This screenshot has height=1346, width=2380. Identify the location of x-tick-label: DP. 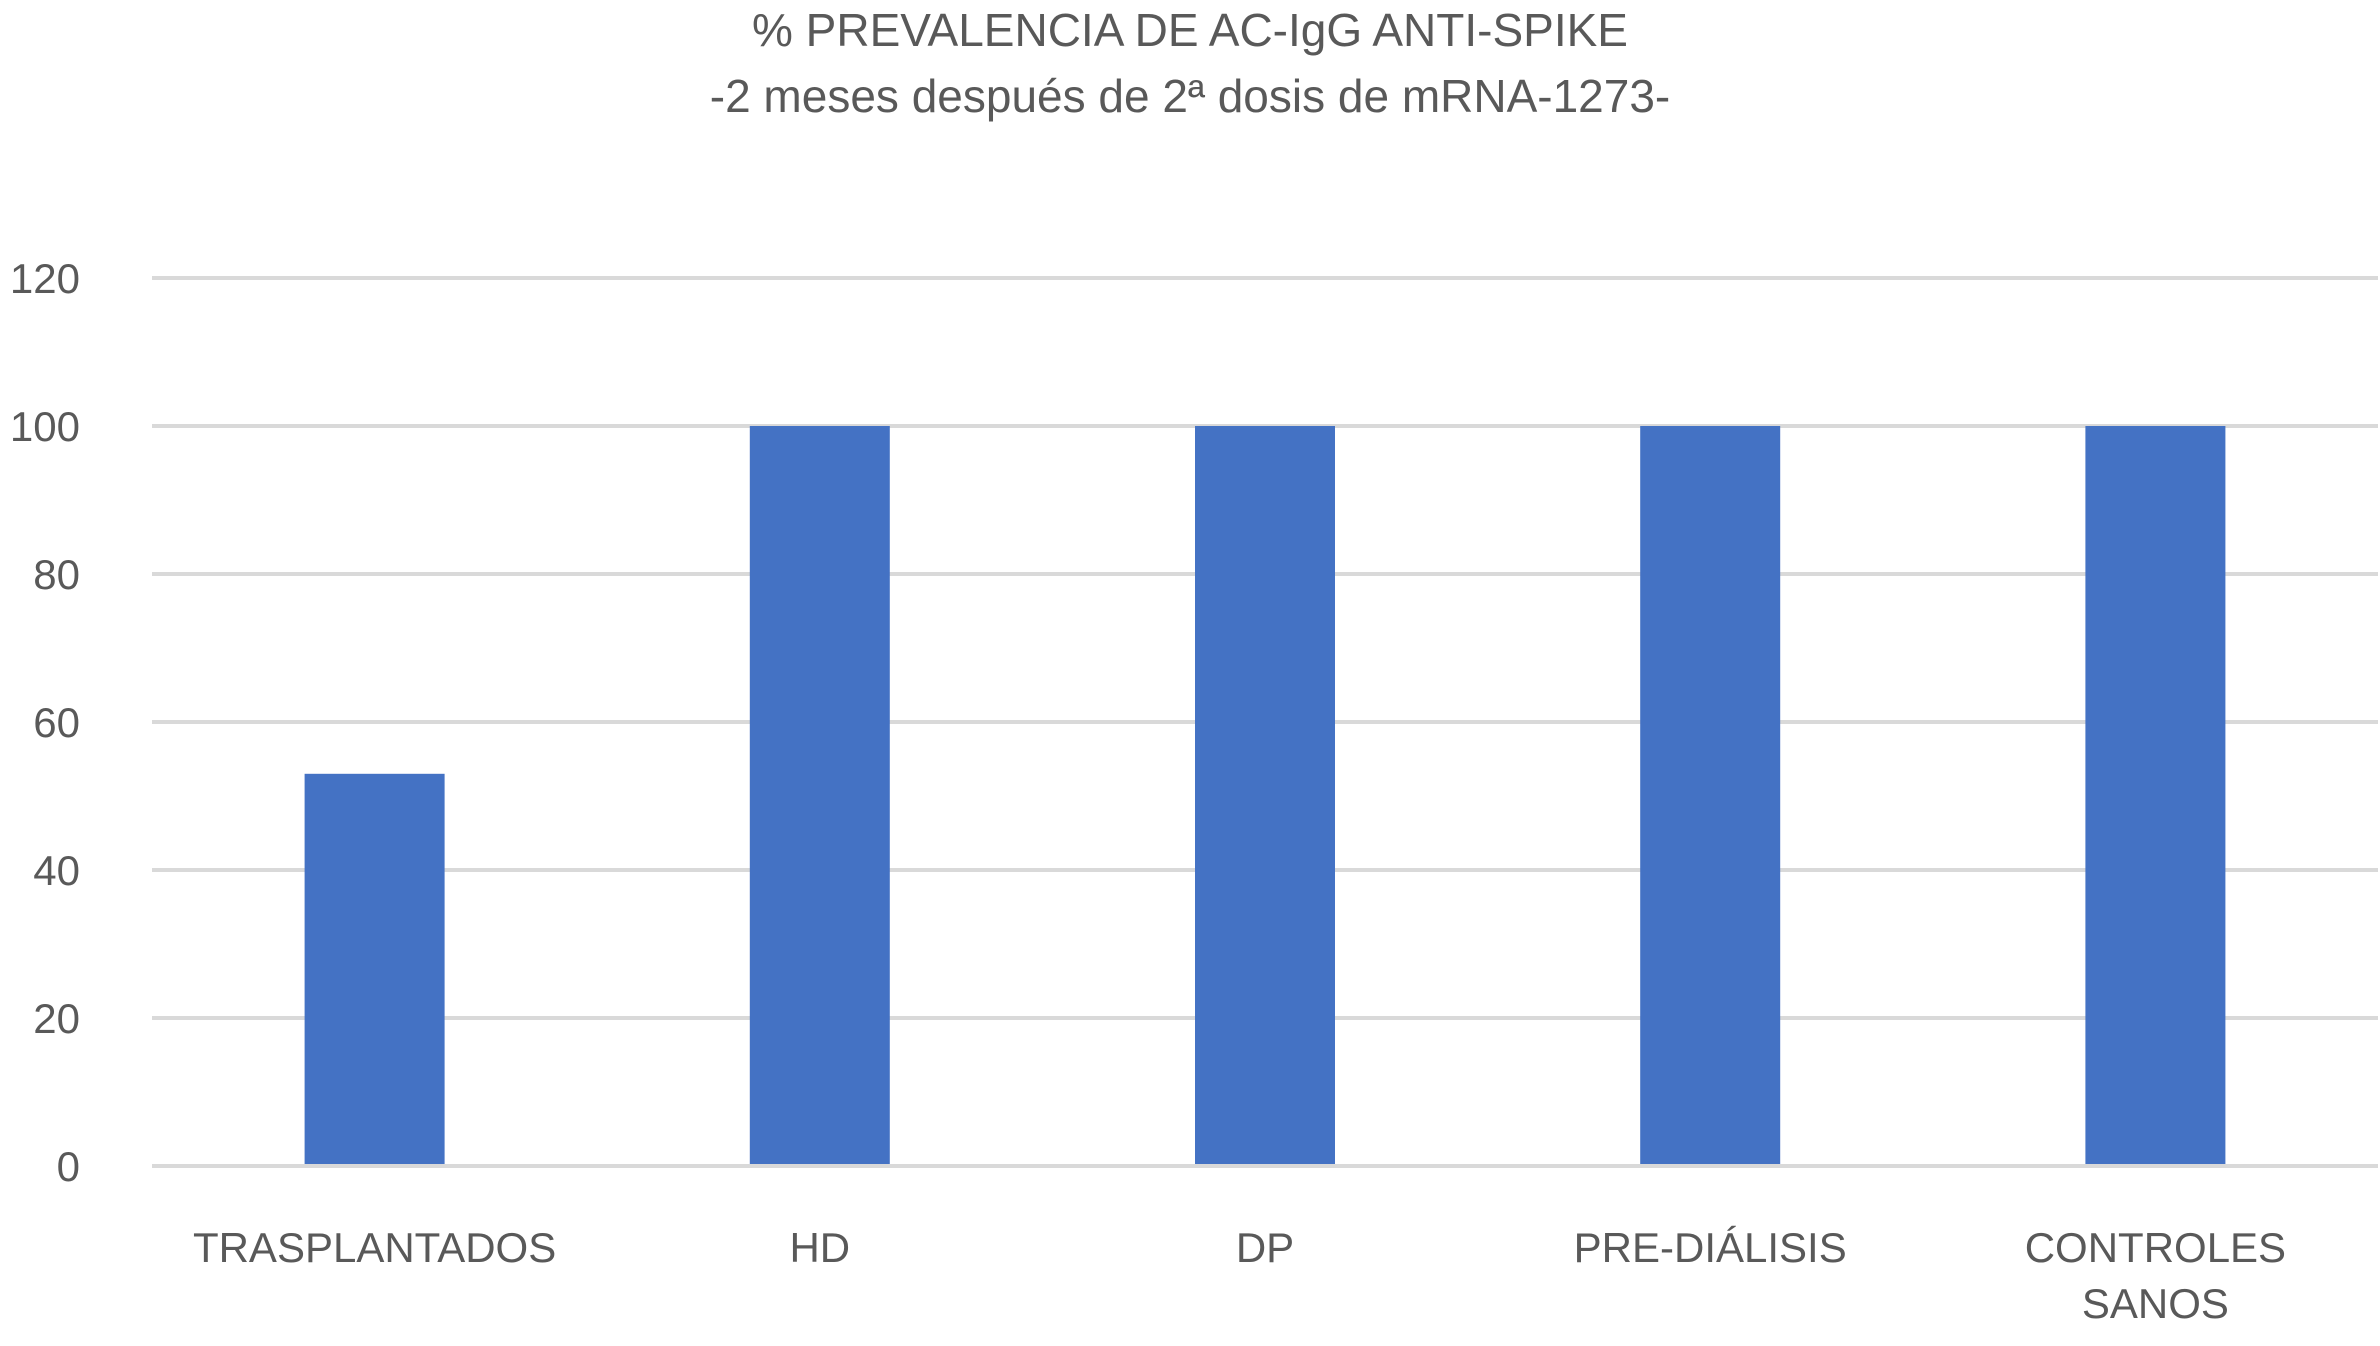
(1265, 1247).